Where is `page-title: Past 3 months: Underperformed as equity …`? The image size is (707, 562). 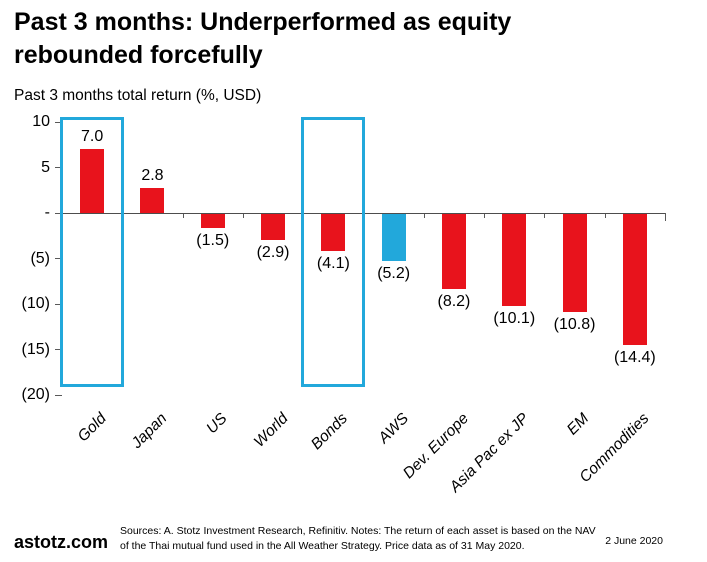 page-title: Past 3 months: Underperformed as equity … is located at coordinates (334, 39).